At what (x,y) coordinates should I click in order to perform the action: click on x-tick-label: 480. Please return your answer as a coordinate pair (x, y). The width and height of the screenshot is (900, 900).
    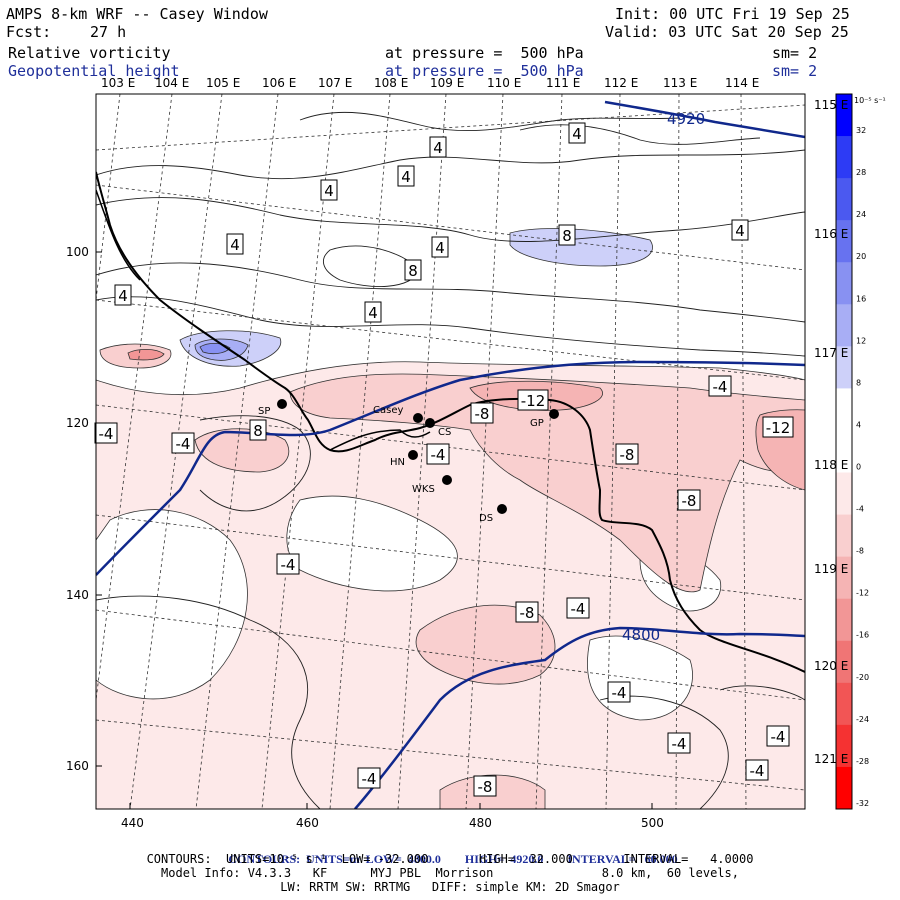
    Looking at the image, I should click on (480, 823).